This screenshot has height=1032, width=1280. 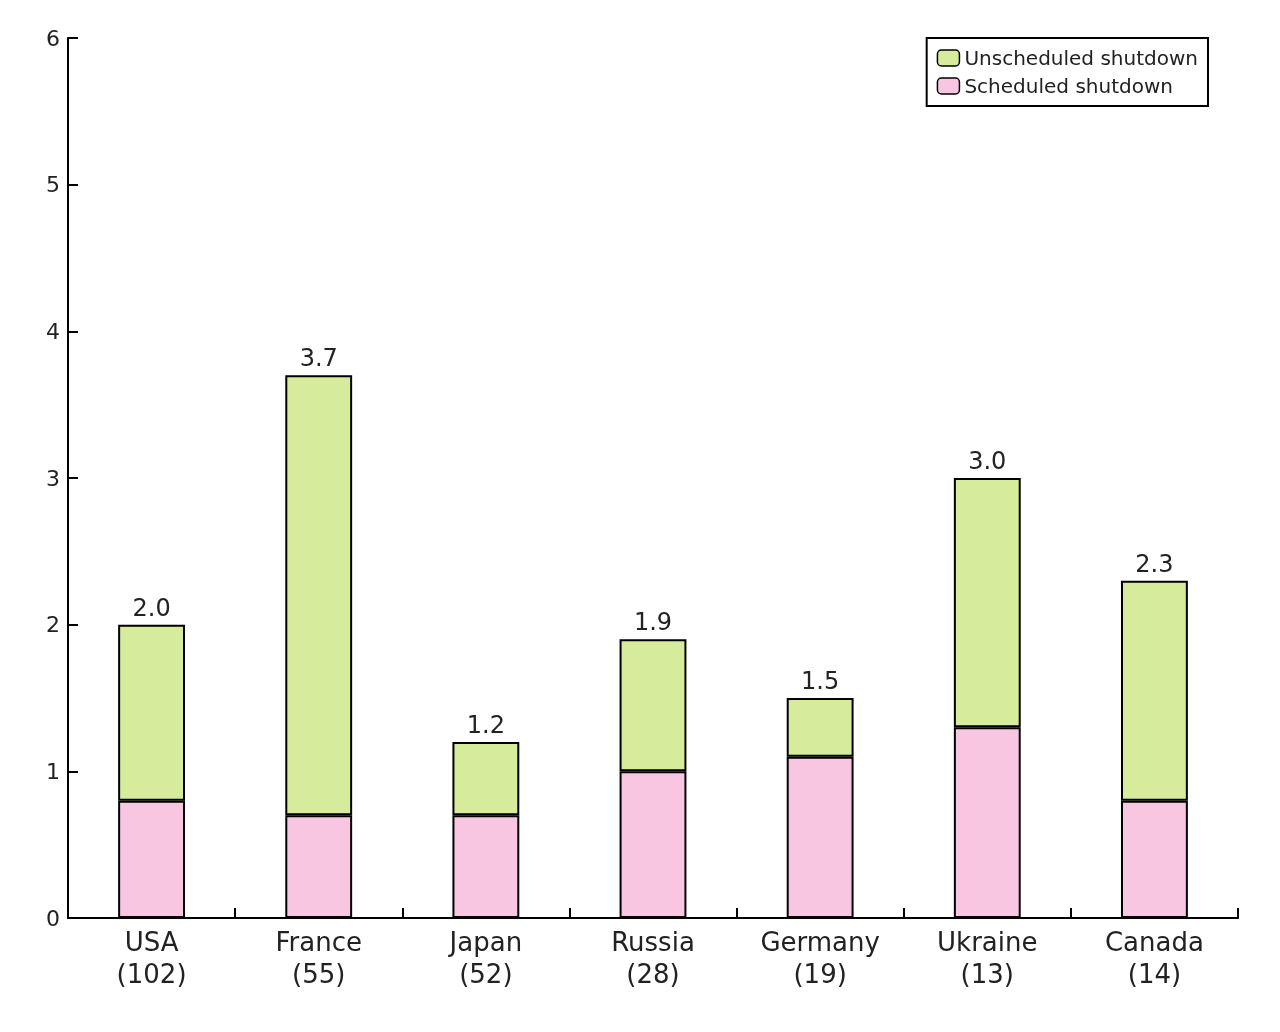 What do you see at coordinates (653, 958) in the screenshot?
I see `x-tick-label: Russia (28)` at bounding box center [653, 958].